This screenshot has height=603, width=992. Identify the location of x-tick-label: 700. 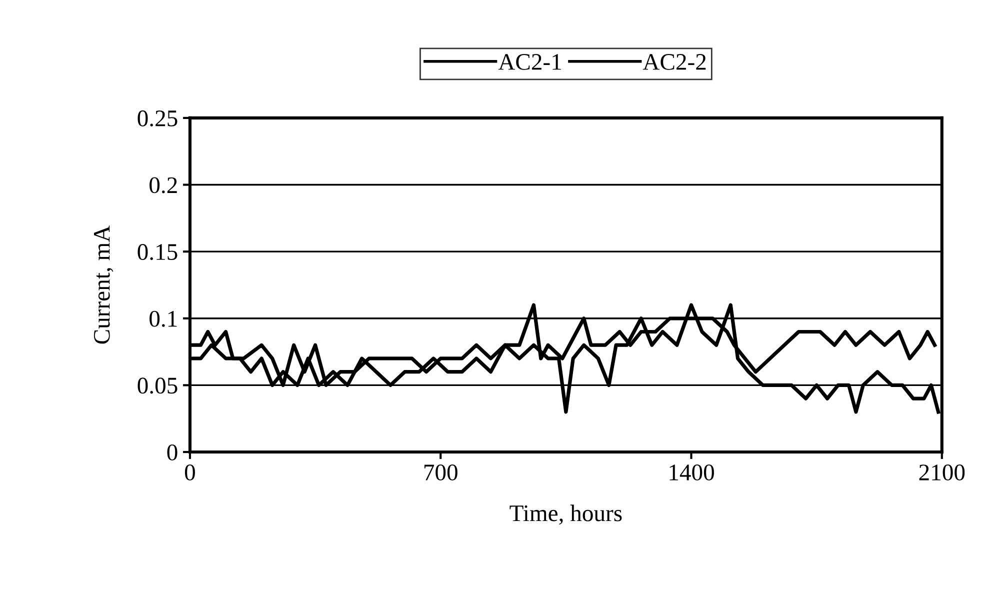
(441, 472).